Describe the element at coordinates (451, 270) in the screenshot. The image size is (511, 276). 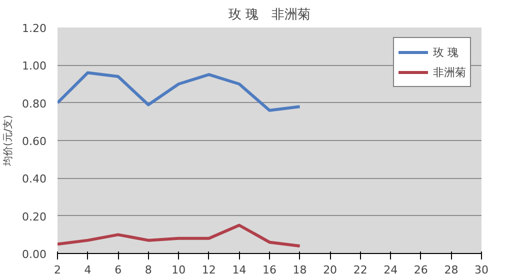
I see `x-tick-label: 28` at that location.